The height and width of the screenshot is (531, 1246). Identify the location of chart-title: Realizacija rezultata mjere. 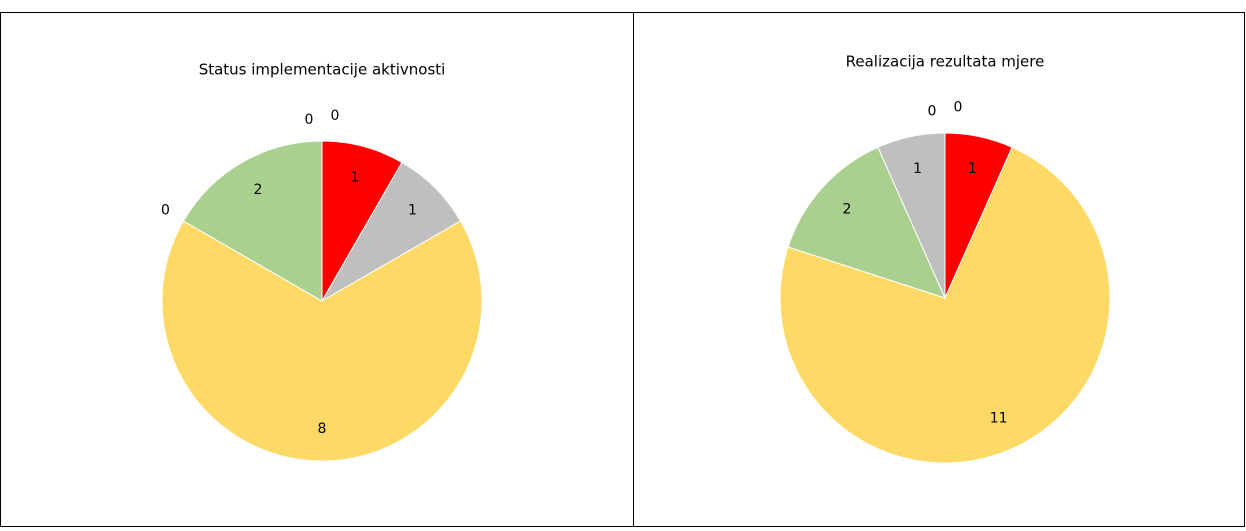
(945, 62).